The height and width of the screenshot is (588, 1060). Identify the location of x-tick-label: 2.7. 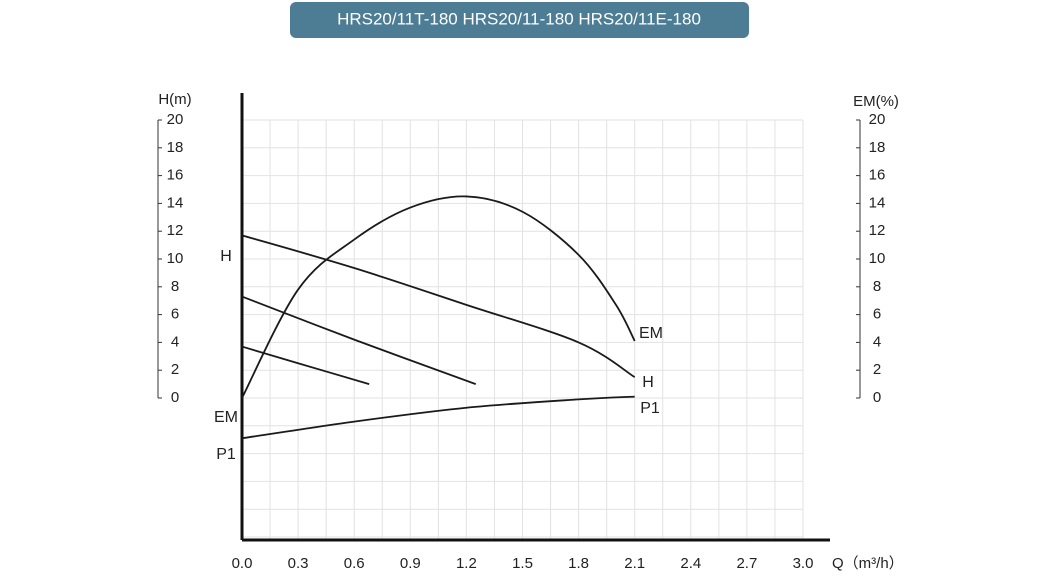
(746, 563).